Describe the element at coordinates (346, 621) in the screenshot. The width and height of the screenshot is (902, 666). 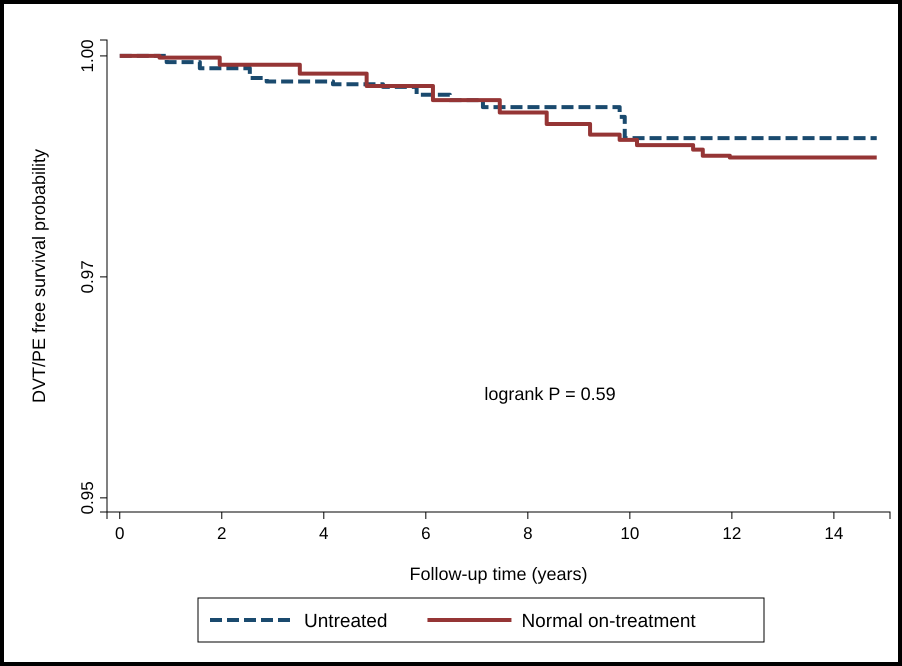
I see `legend-label: Untreated` at that location.